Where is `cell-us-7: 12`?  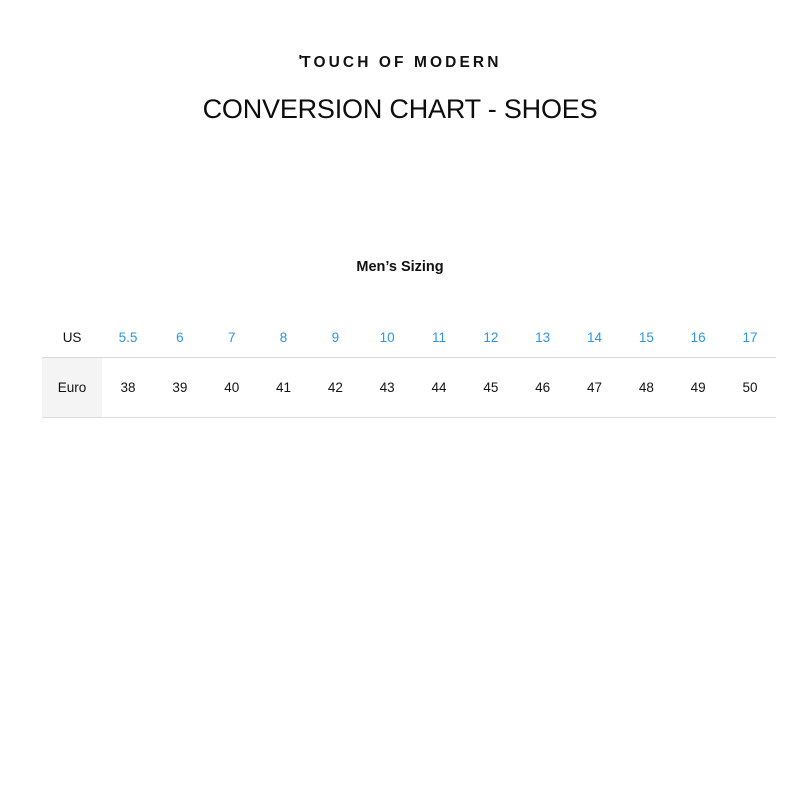
cell-us-7: 12 is located at coordinates (491, 337).